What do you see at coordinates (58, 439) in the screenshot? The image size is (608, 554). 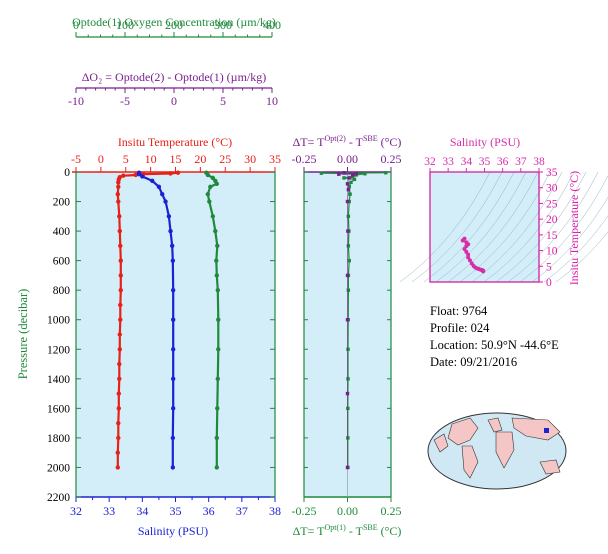 I see `pressure-tick-label: 1800` at bounding box center [58, 439].